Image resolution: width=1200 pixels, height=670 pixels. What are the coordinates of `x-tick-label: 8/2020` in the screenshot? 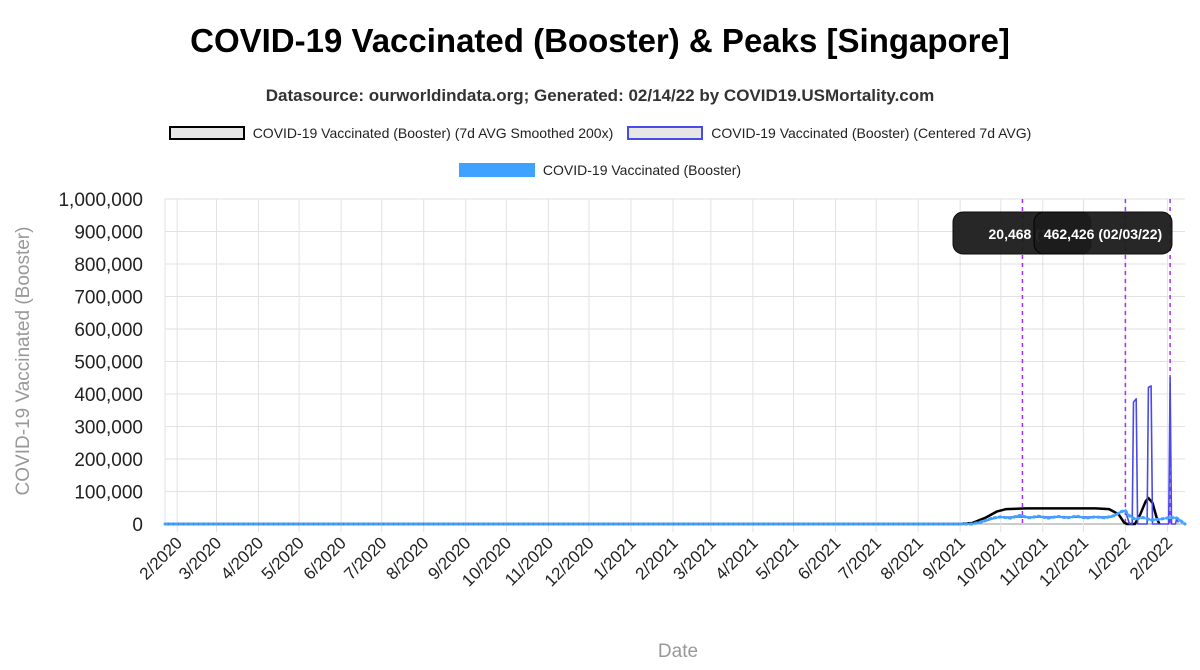 It's located at (407, 558).